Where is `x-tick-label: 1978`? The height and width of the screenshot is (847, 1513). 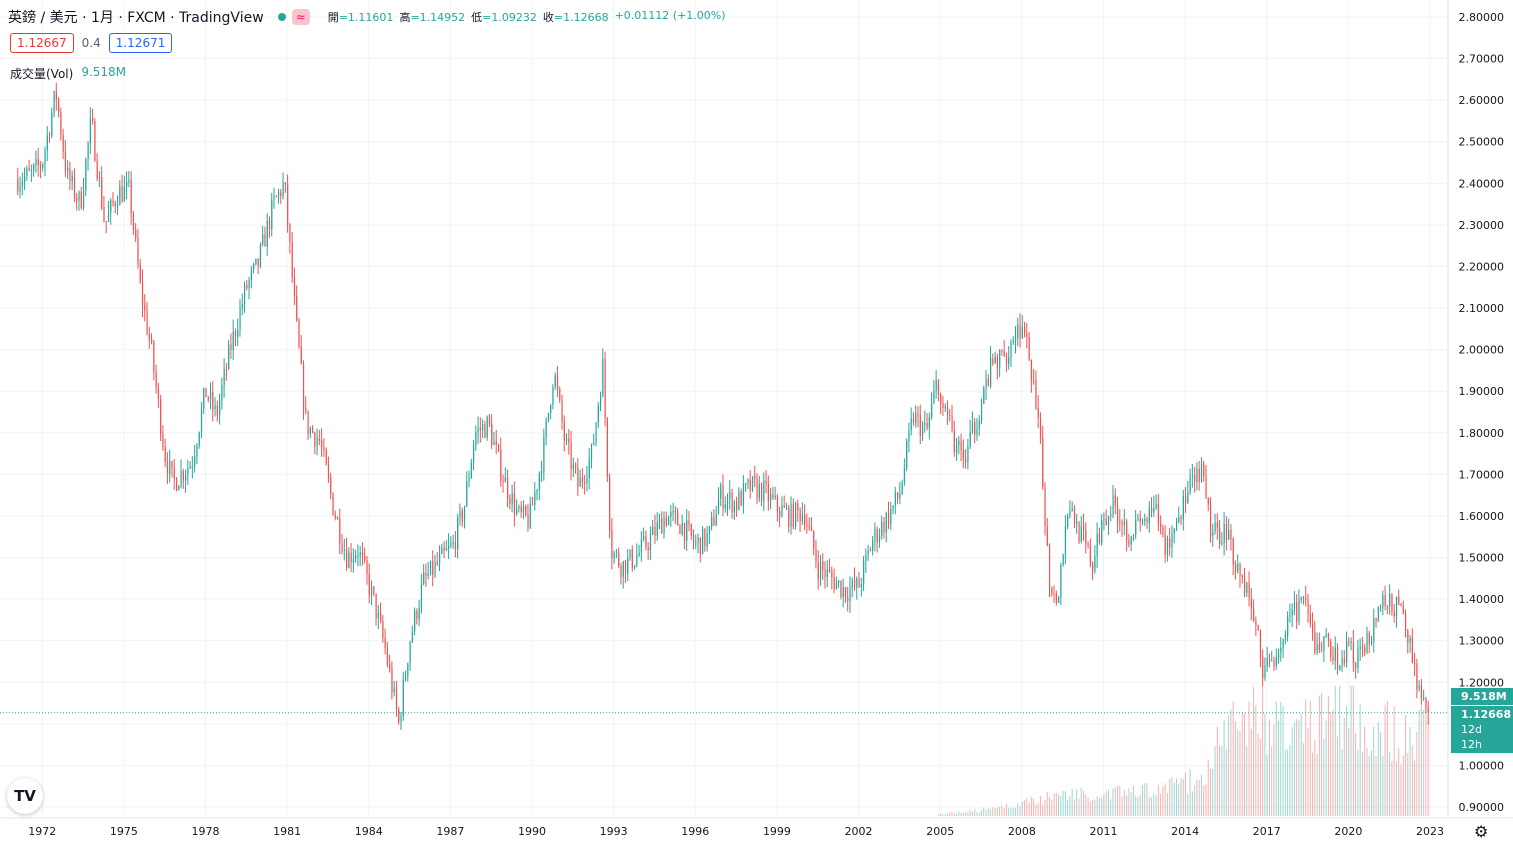
x-tick-label: 1978 is located at coordinates (206, 831).